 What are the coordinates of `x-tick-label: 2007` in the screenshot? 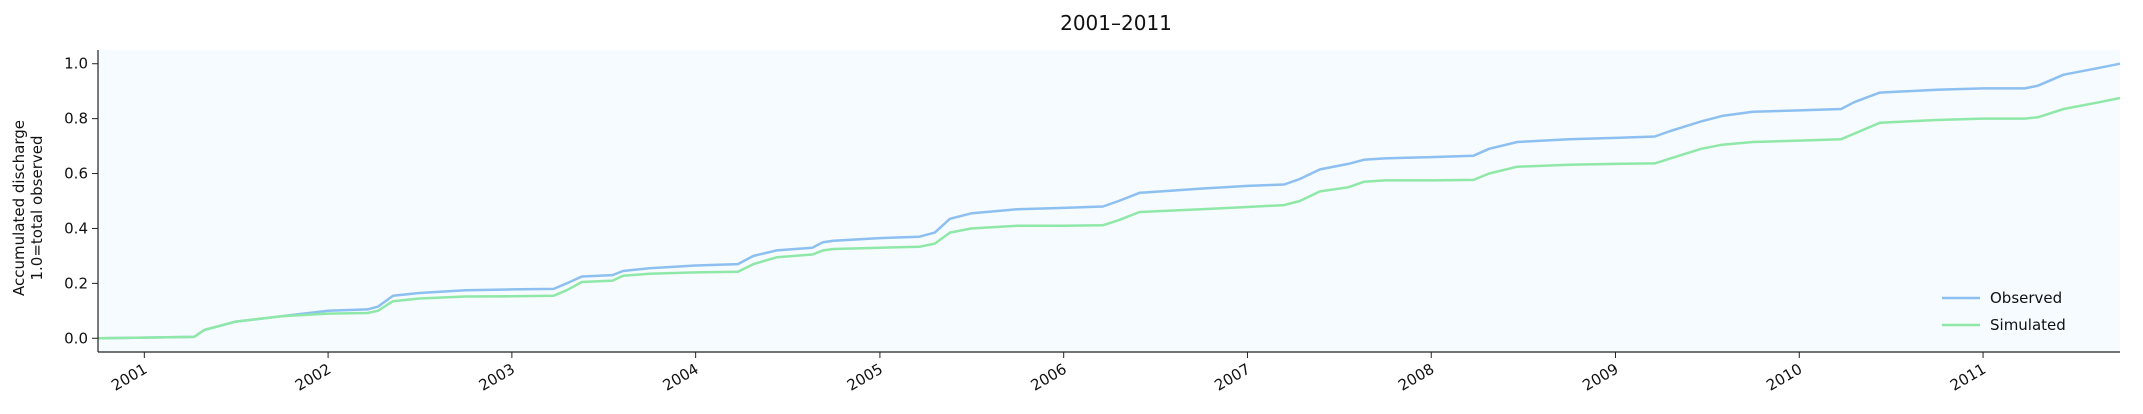 It's located at (1232, 377).